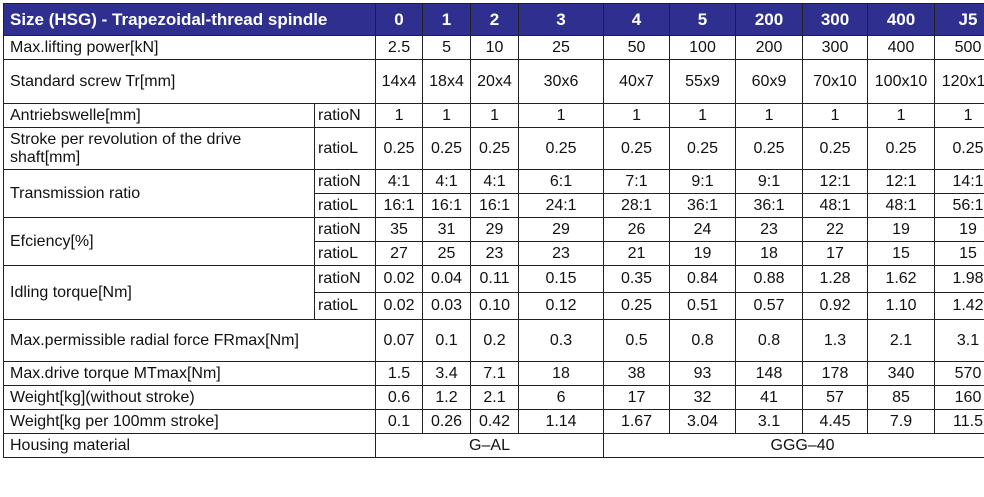 The width and height of the screenshot is (984, 497). Describe the element at coordinates (835, 230) in the screenshot. I see `table-cell: 22` at that location.